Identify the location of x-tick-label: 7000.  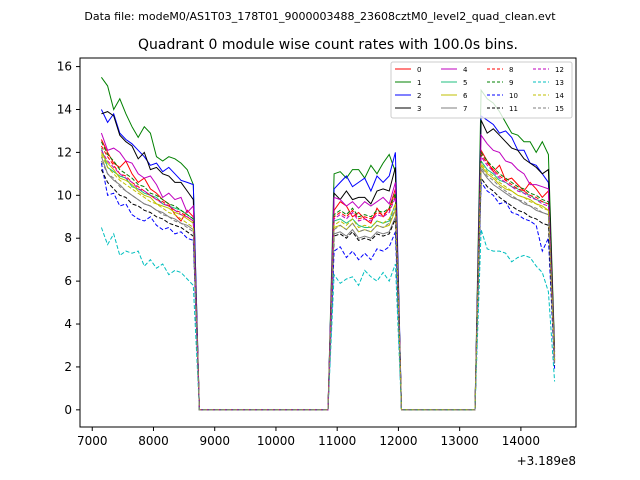
(92, 441).